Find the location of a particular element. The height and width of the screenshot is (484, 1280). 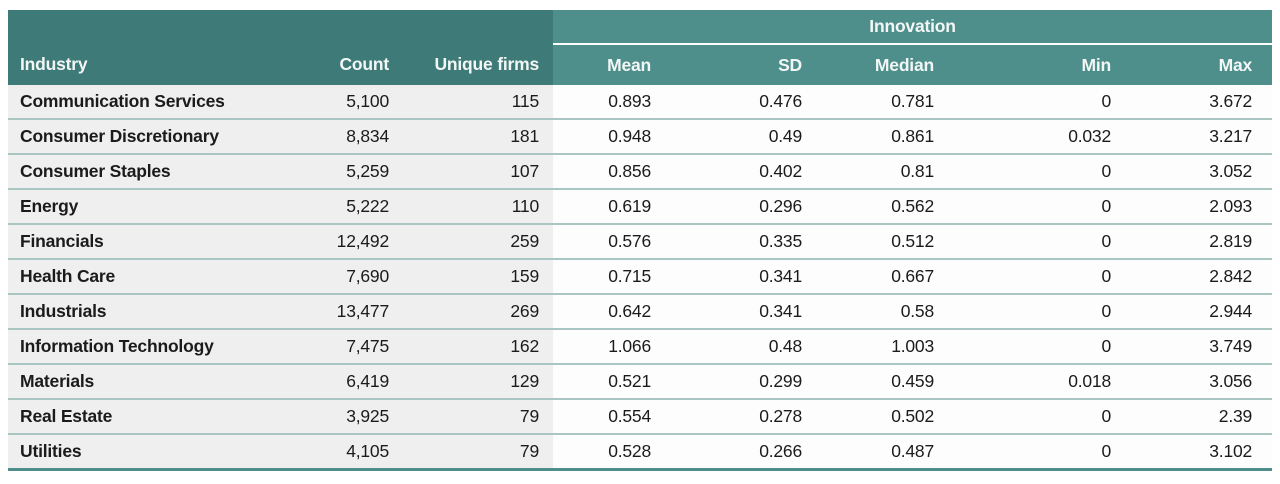

max-cell: 3.672 is located at coordinates (1202, 102).